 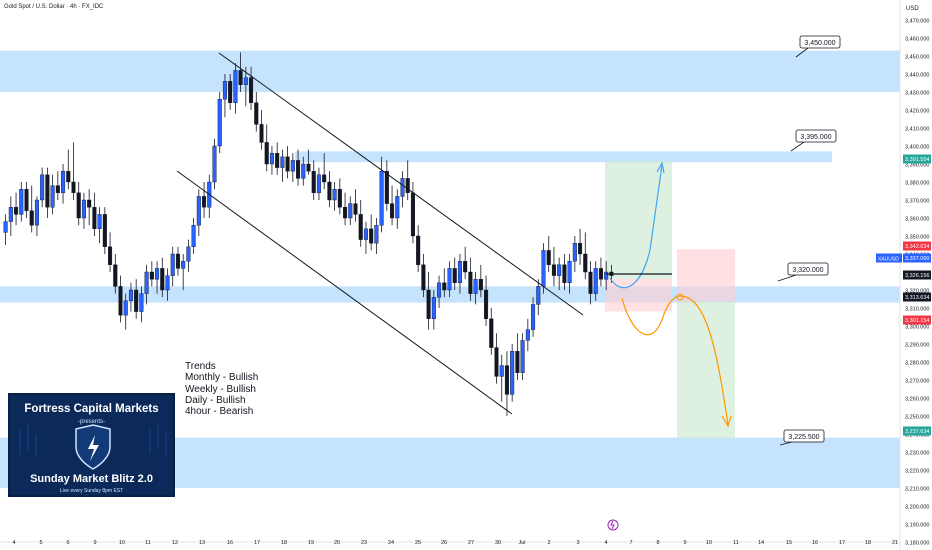 I want to click on level-labels-layer: 3,450.000 3,395.000 3,320.000 3,225.500, so click(x=809, y=240).